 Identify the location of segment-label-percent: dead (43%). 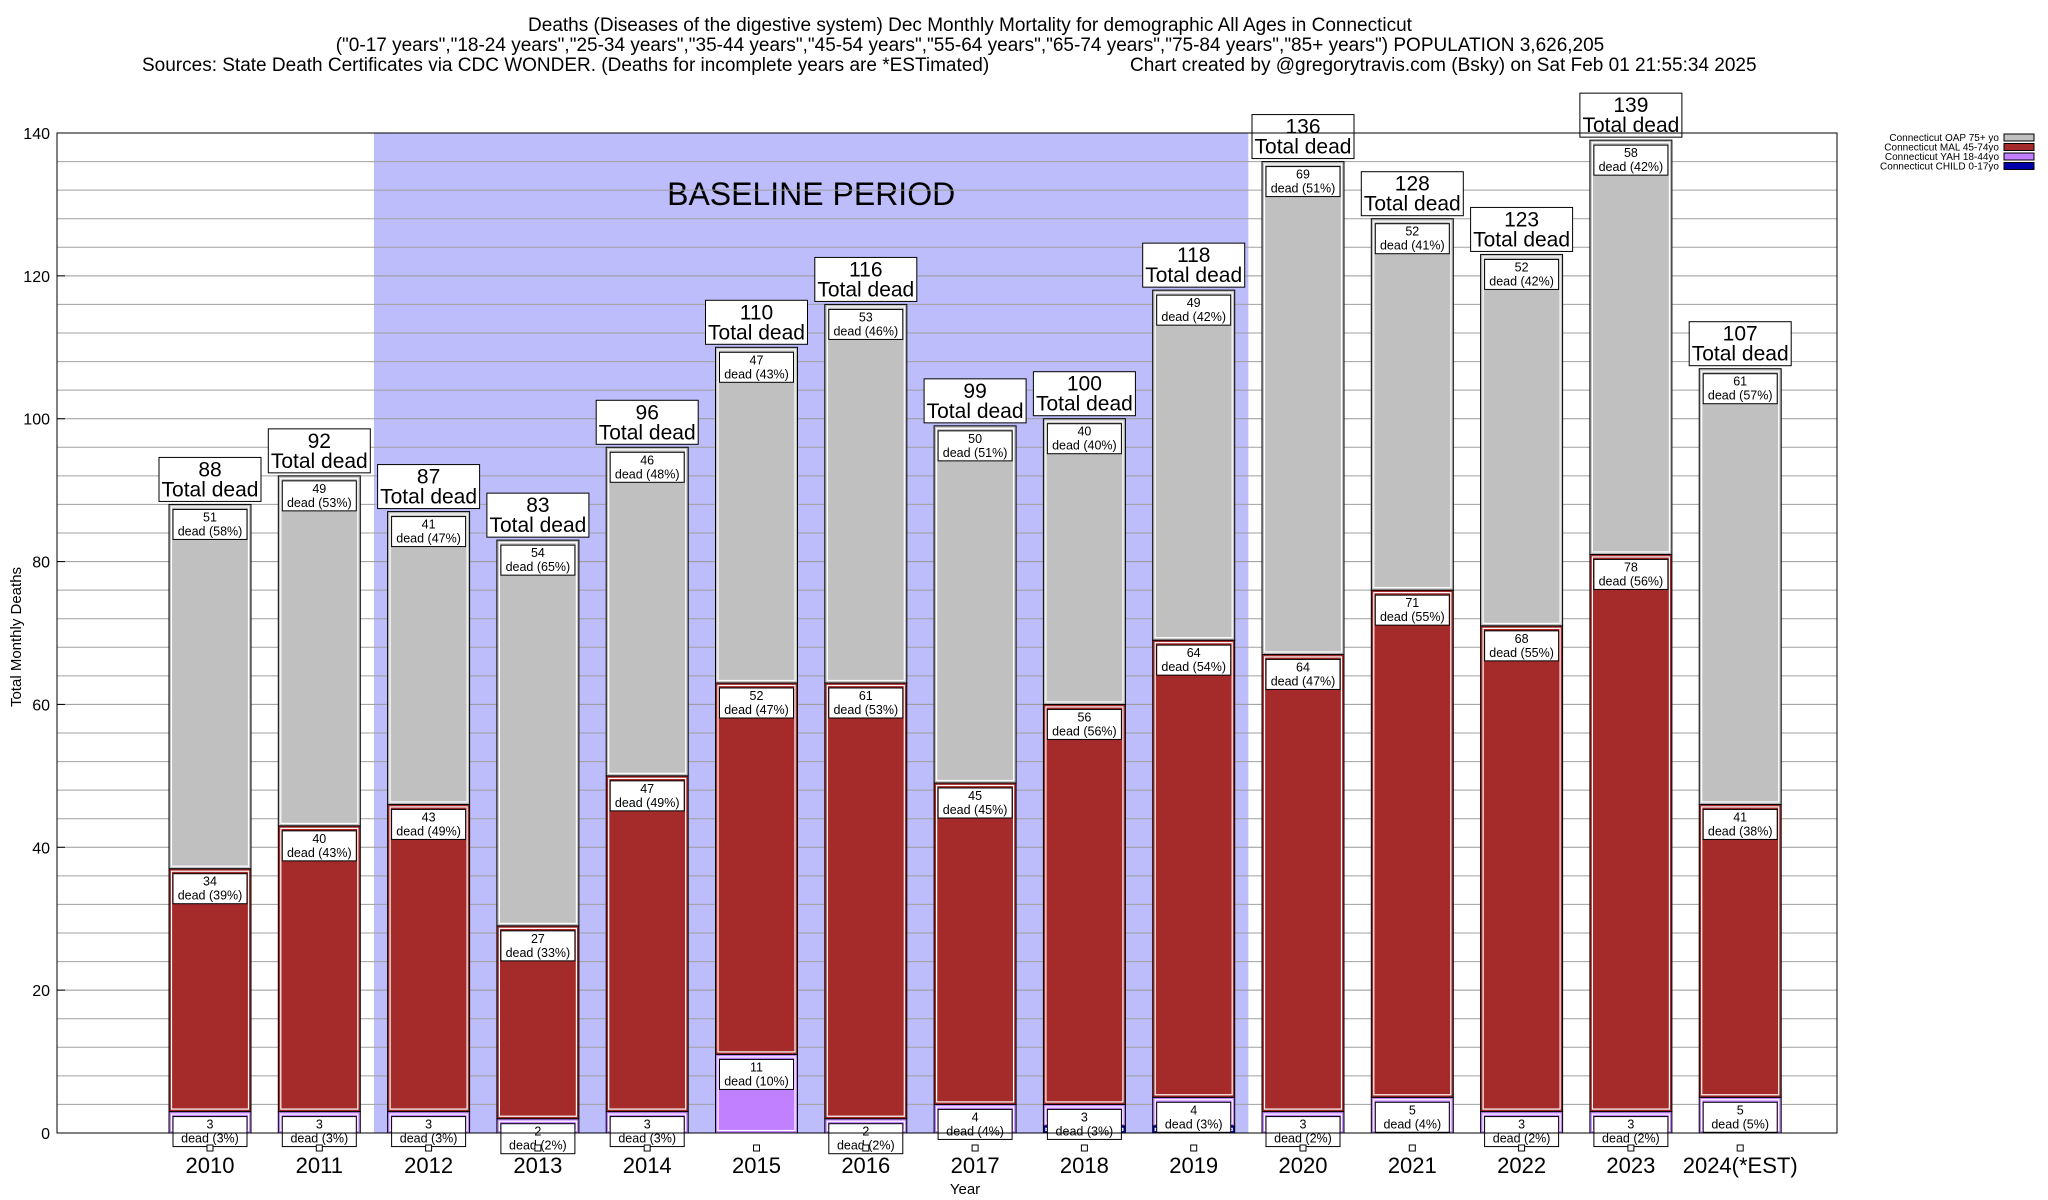
(756, 374).